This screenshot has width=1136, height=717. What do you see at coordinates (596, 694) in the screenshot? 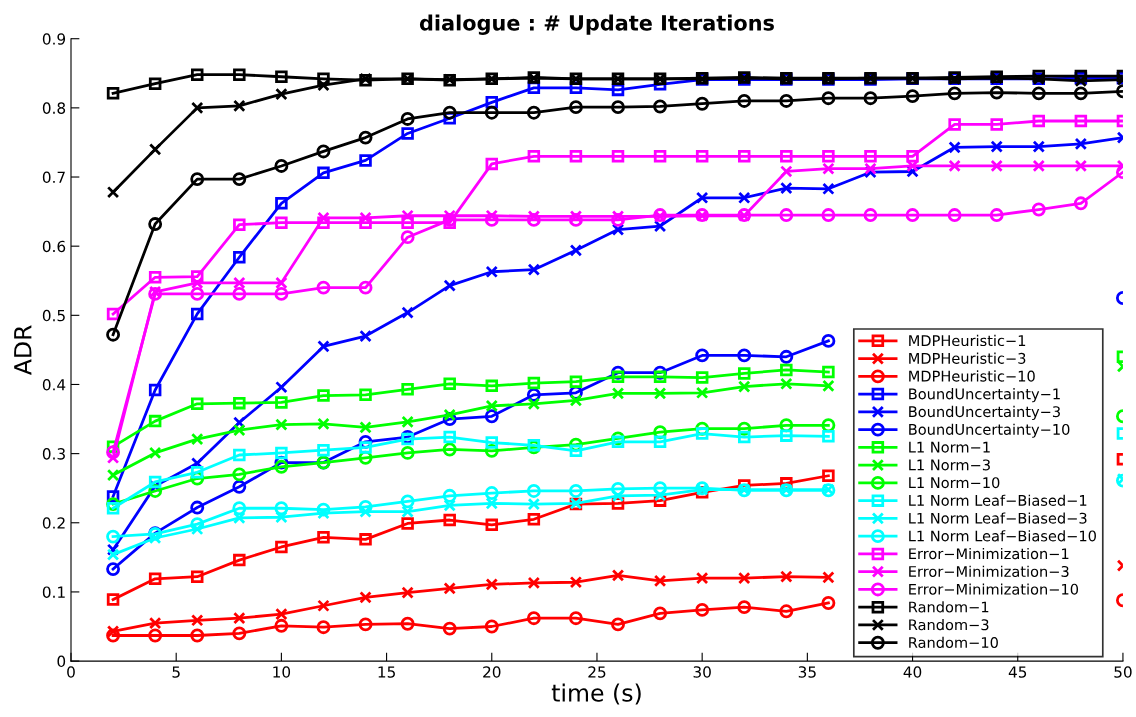
I see `x-axis-title: time (s)` at bounding box center [596, 694].